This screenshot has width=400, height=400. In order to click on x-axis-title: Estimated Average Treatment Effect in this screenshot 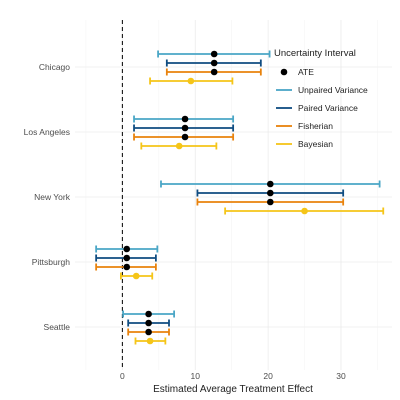, I will do `click(233, 389)`.